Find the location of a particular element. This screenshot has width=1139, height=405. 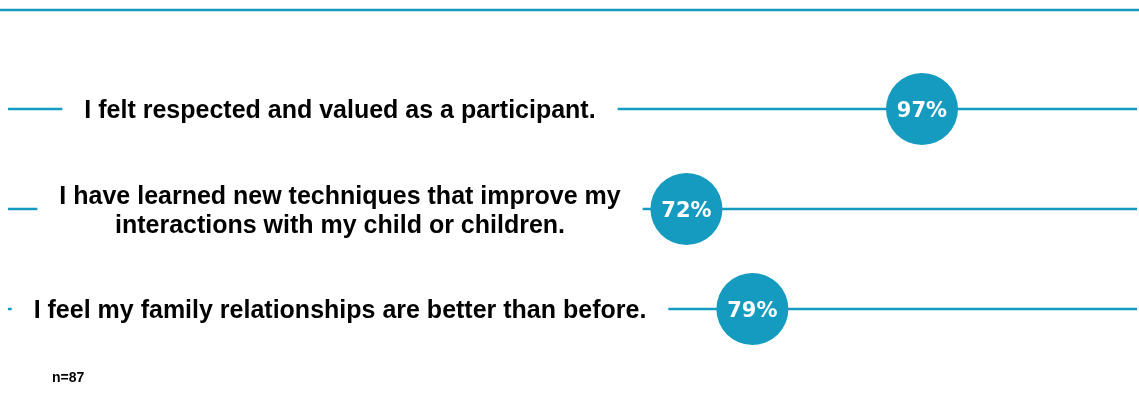

y-tick-label: I feel my family relationships are better than before. is located at coordinates (340, 309).